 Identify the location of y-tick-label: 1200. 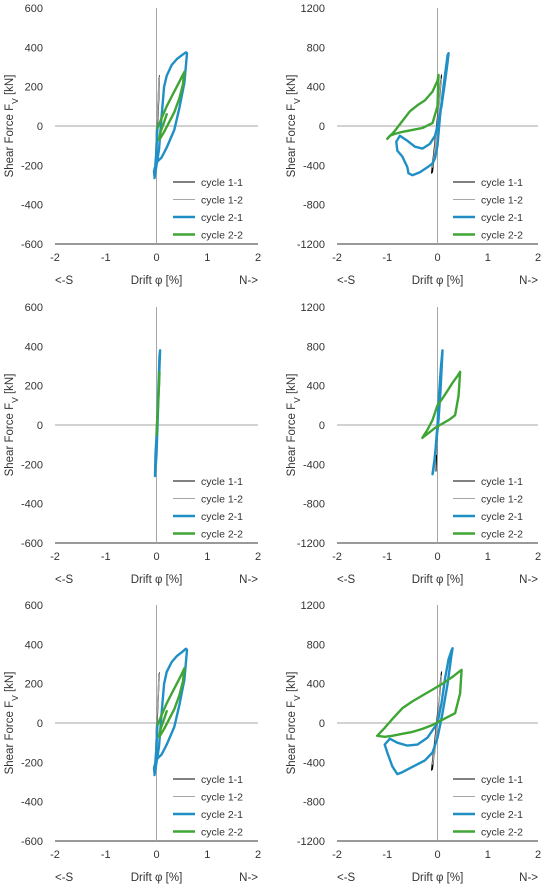
(313, 308).